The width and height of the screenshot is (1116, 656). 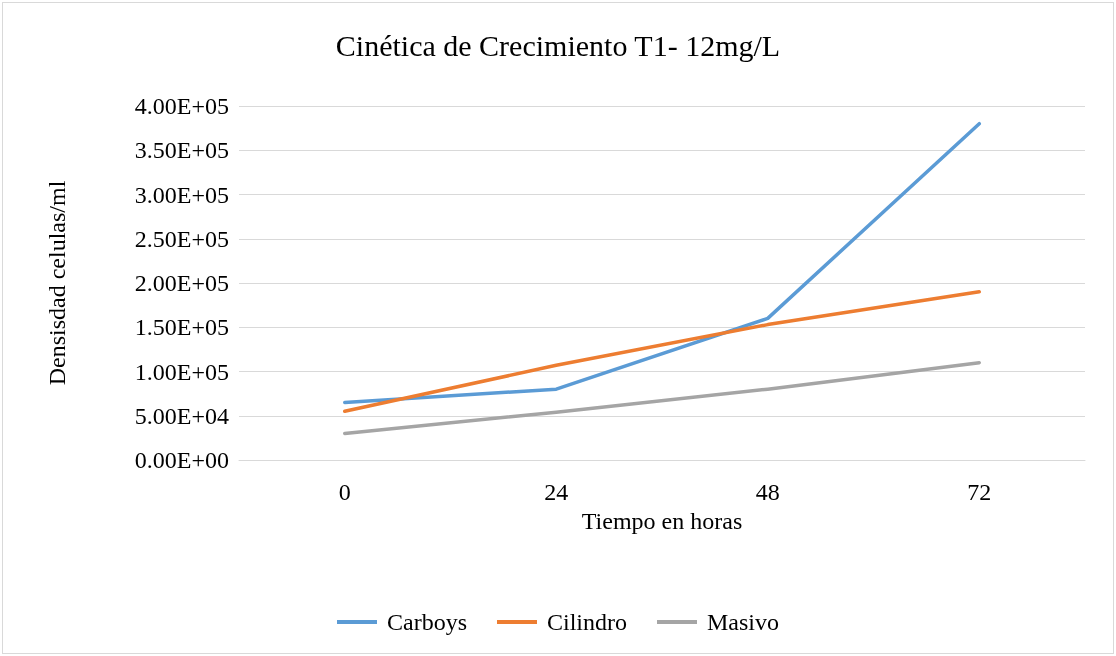 What do you see at coordinates (743, 622) in the screenshot?
I see `legend-label: Masivo` at bounding box center [743, 622].